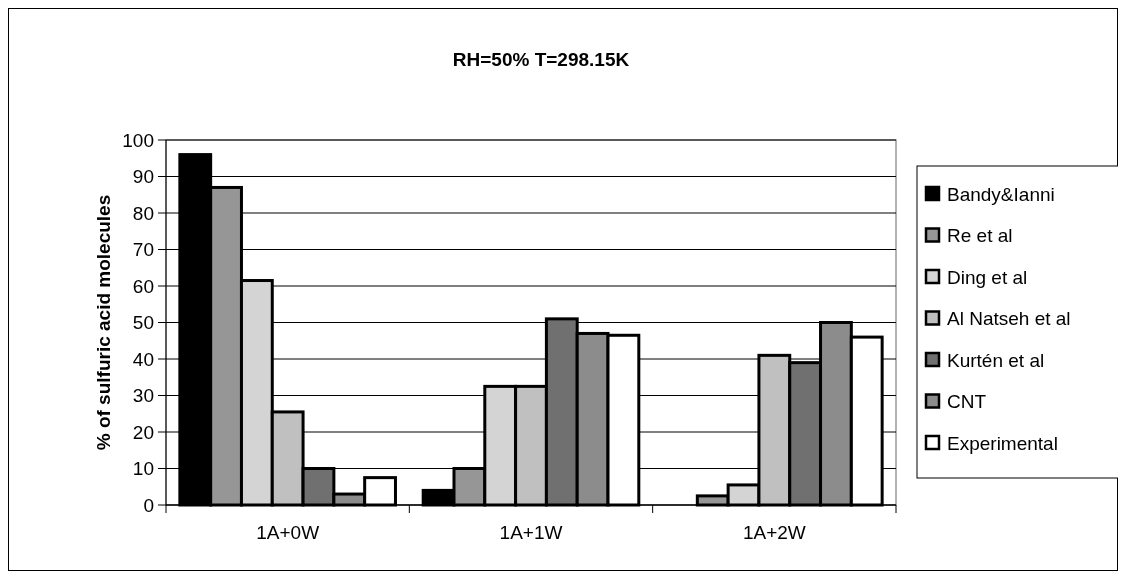  Describe the element at coordinates (143, 177) in the screenshot. I see `y-tick-label: 90` at that location.